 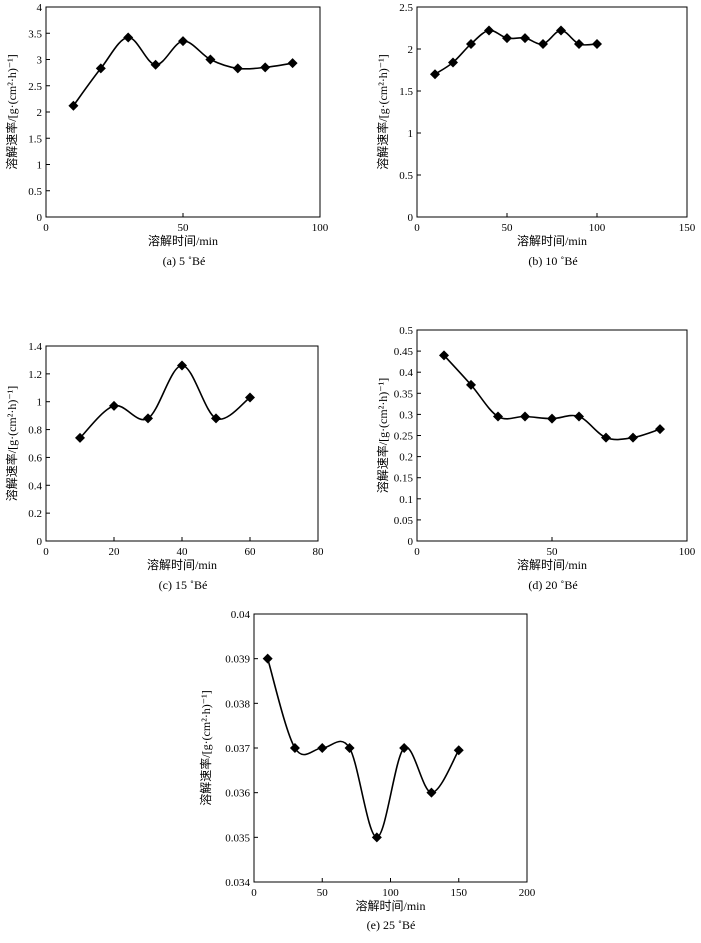 I want to click on y-tick-label: 0.034, so click(x=237, y=883).